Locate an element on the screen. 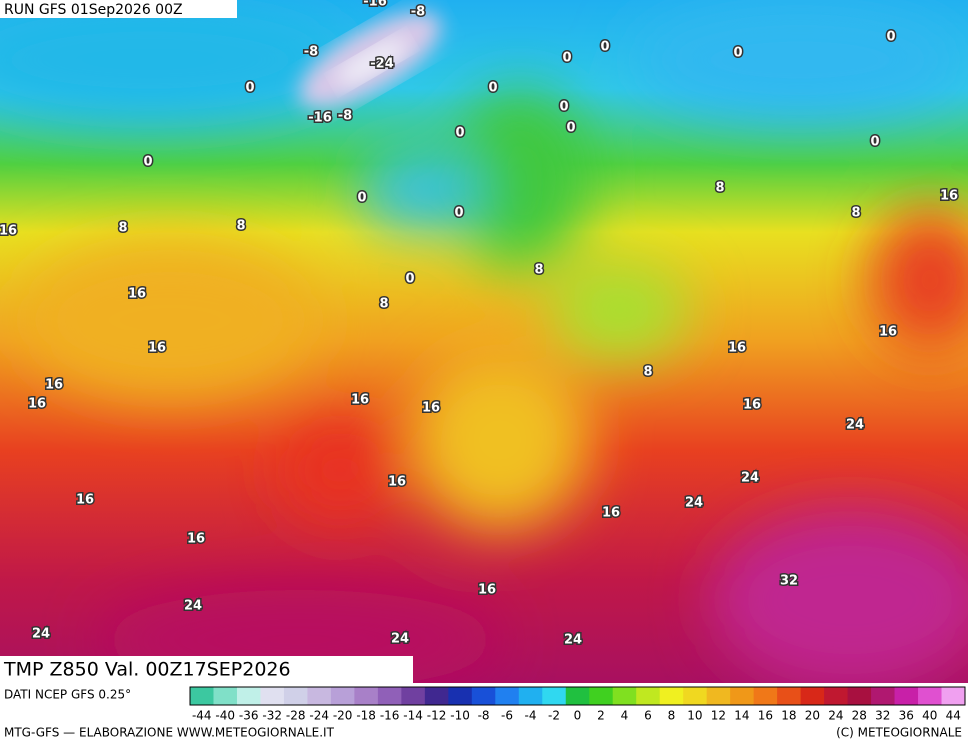 This screenshot has width=968, height=749. colorbar-frame is located at coordinates (577, 696).